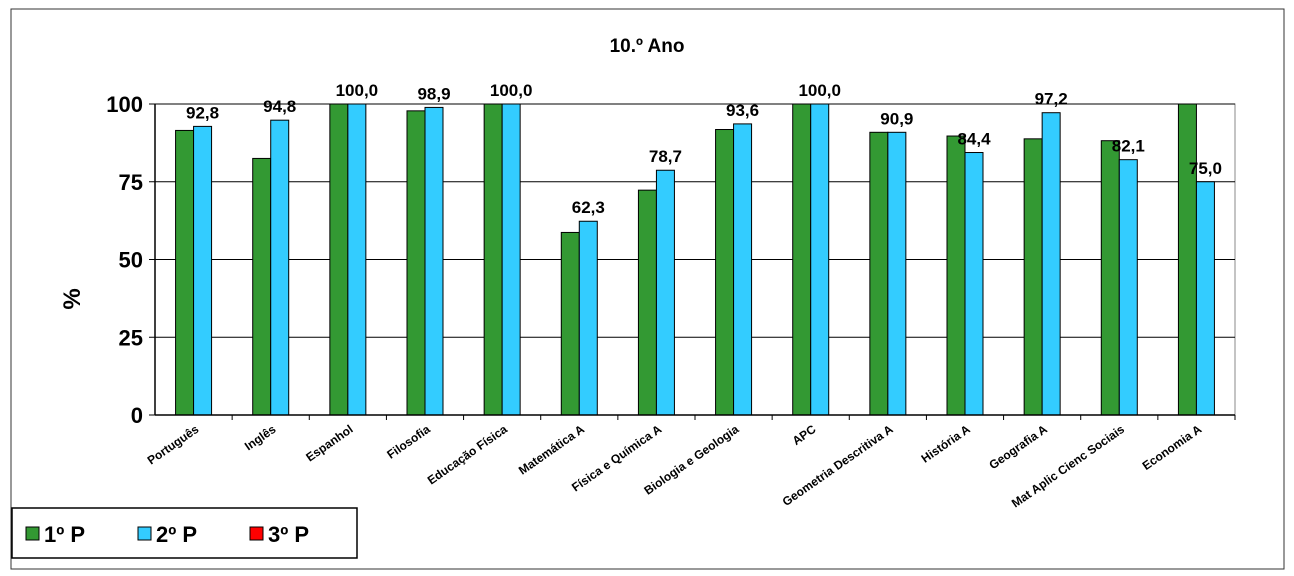 The height and width of the screenshot is (576, 1294). Describe the element at coordinates (742, 110) in the screenshot. I see `data-label: 93,6` at that location.